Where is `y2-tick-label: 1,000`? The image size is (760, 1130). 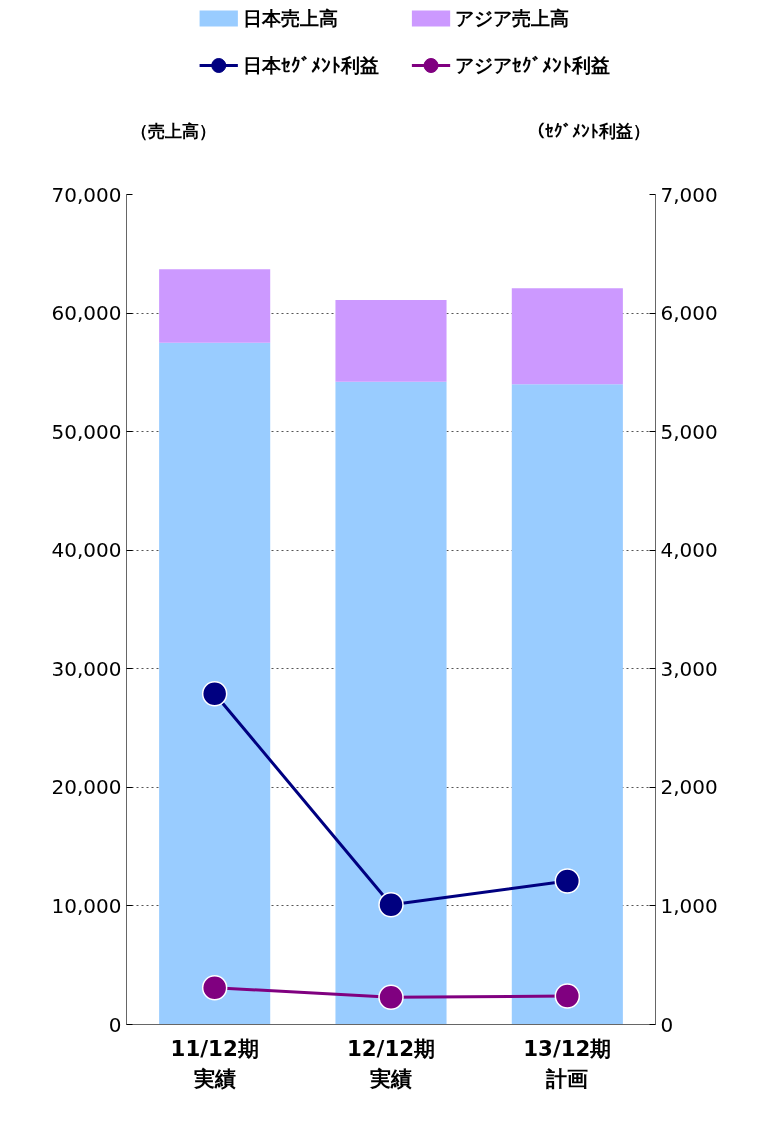 y2-tick-label: 1,000 is located at coordinates (689, 905).